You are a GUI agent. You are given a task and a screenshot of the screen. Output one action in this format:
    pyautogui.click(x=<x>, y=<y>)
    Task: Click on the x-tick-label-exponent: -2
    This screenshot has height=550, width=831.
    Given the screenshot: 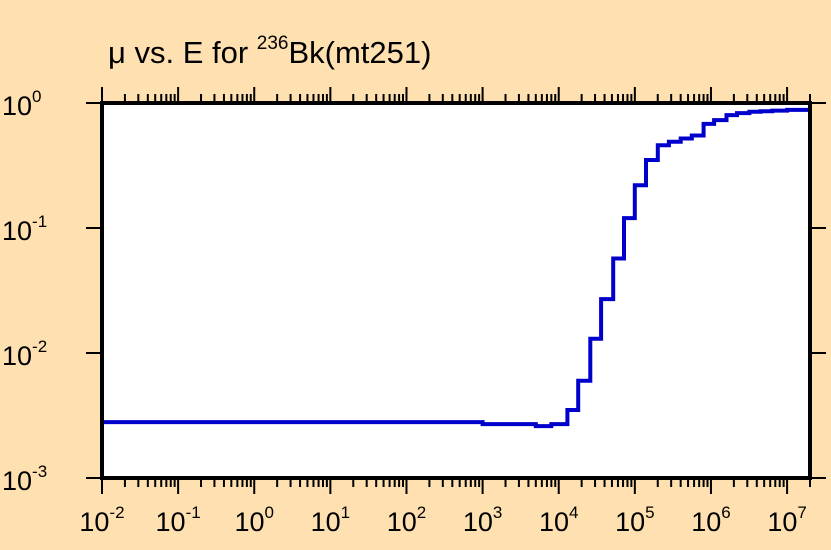 What is the action you would take?
    pyautogui.click(x=116, y=512)
    